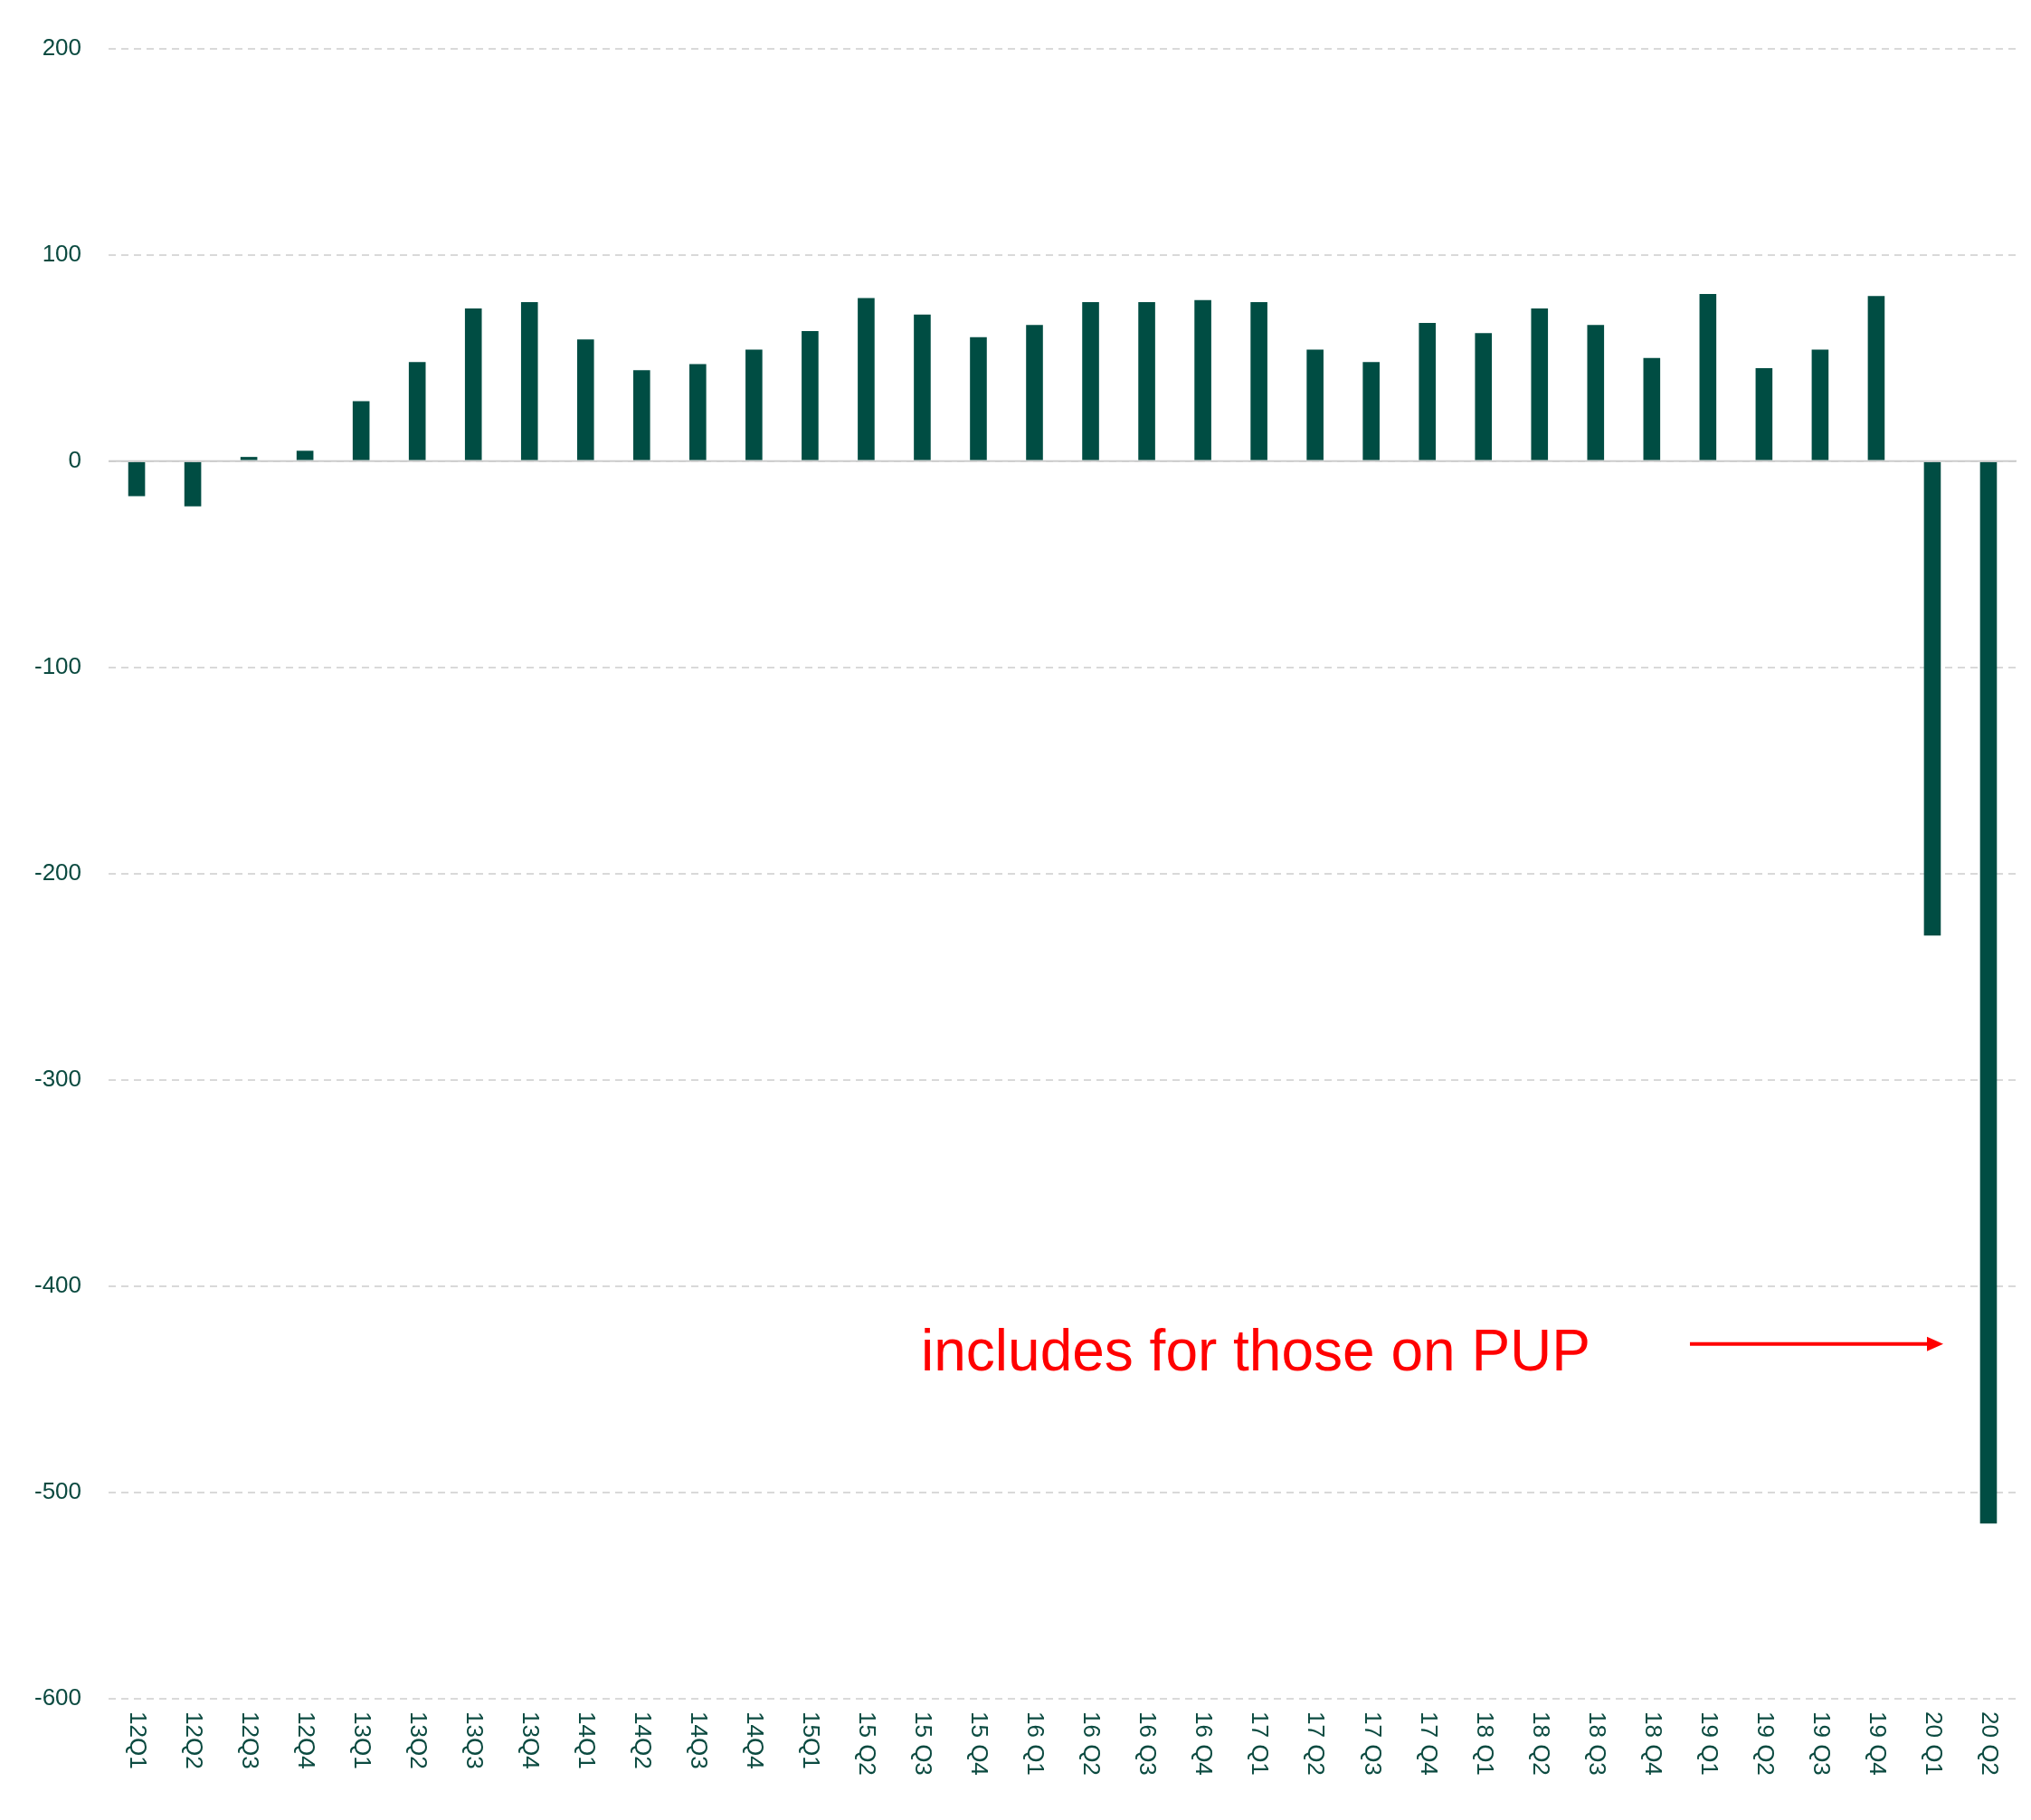 The height and width of the screenshot is (1820, 2031). What do you see at coordinates (868, 1743) in the screenshot?
I see `x-tick-label: 15 Q2` at bounding box center [868, 1743].